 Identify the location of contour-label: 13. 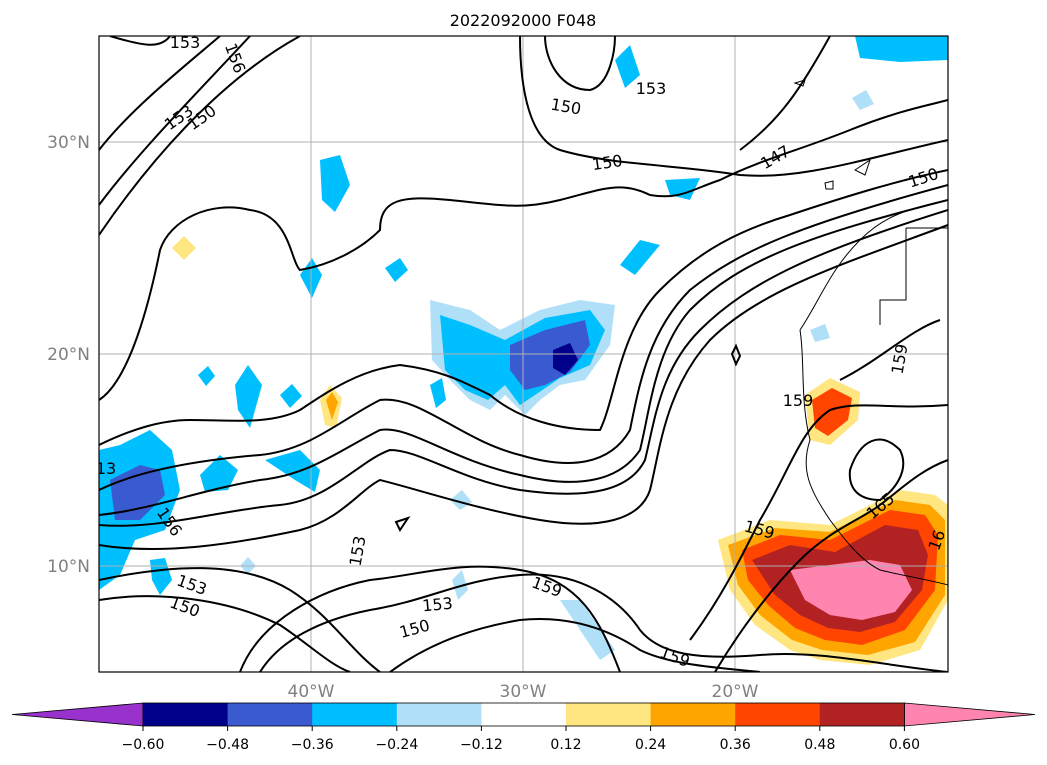
(106, 468).